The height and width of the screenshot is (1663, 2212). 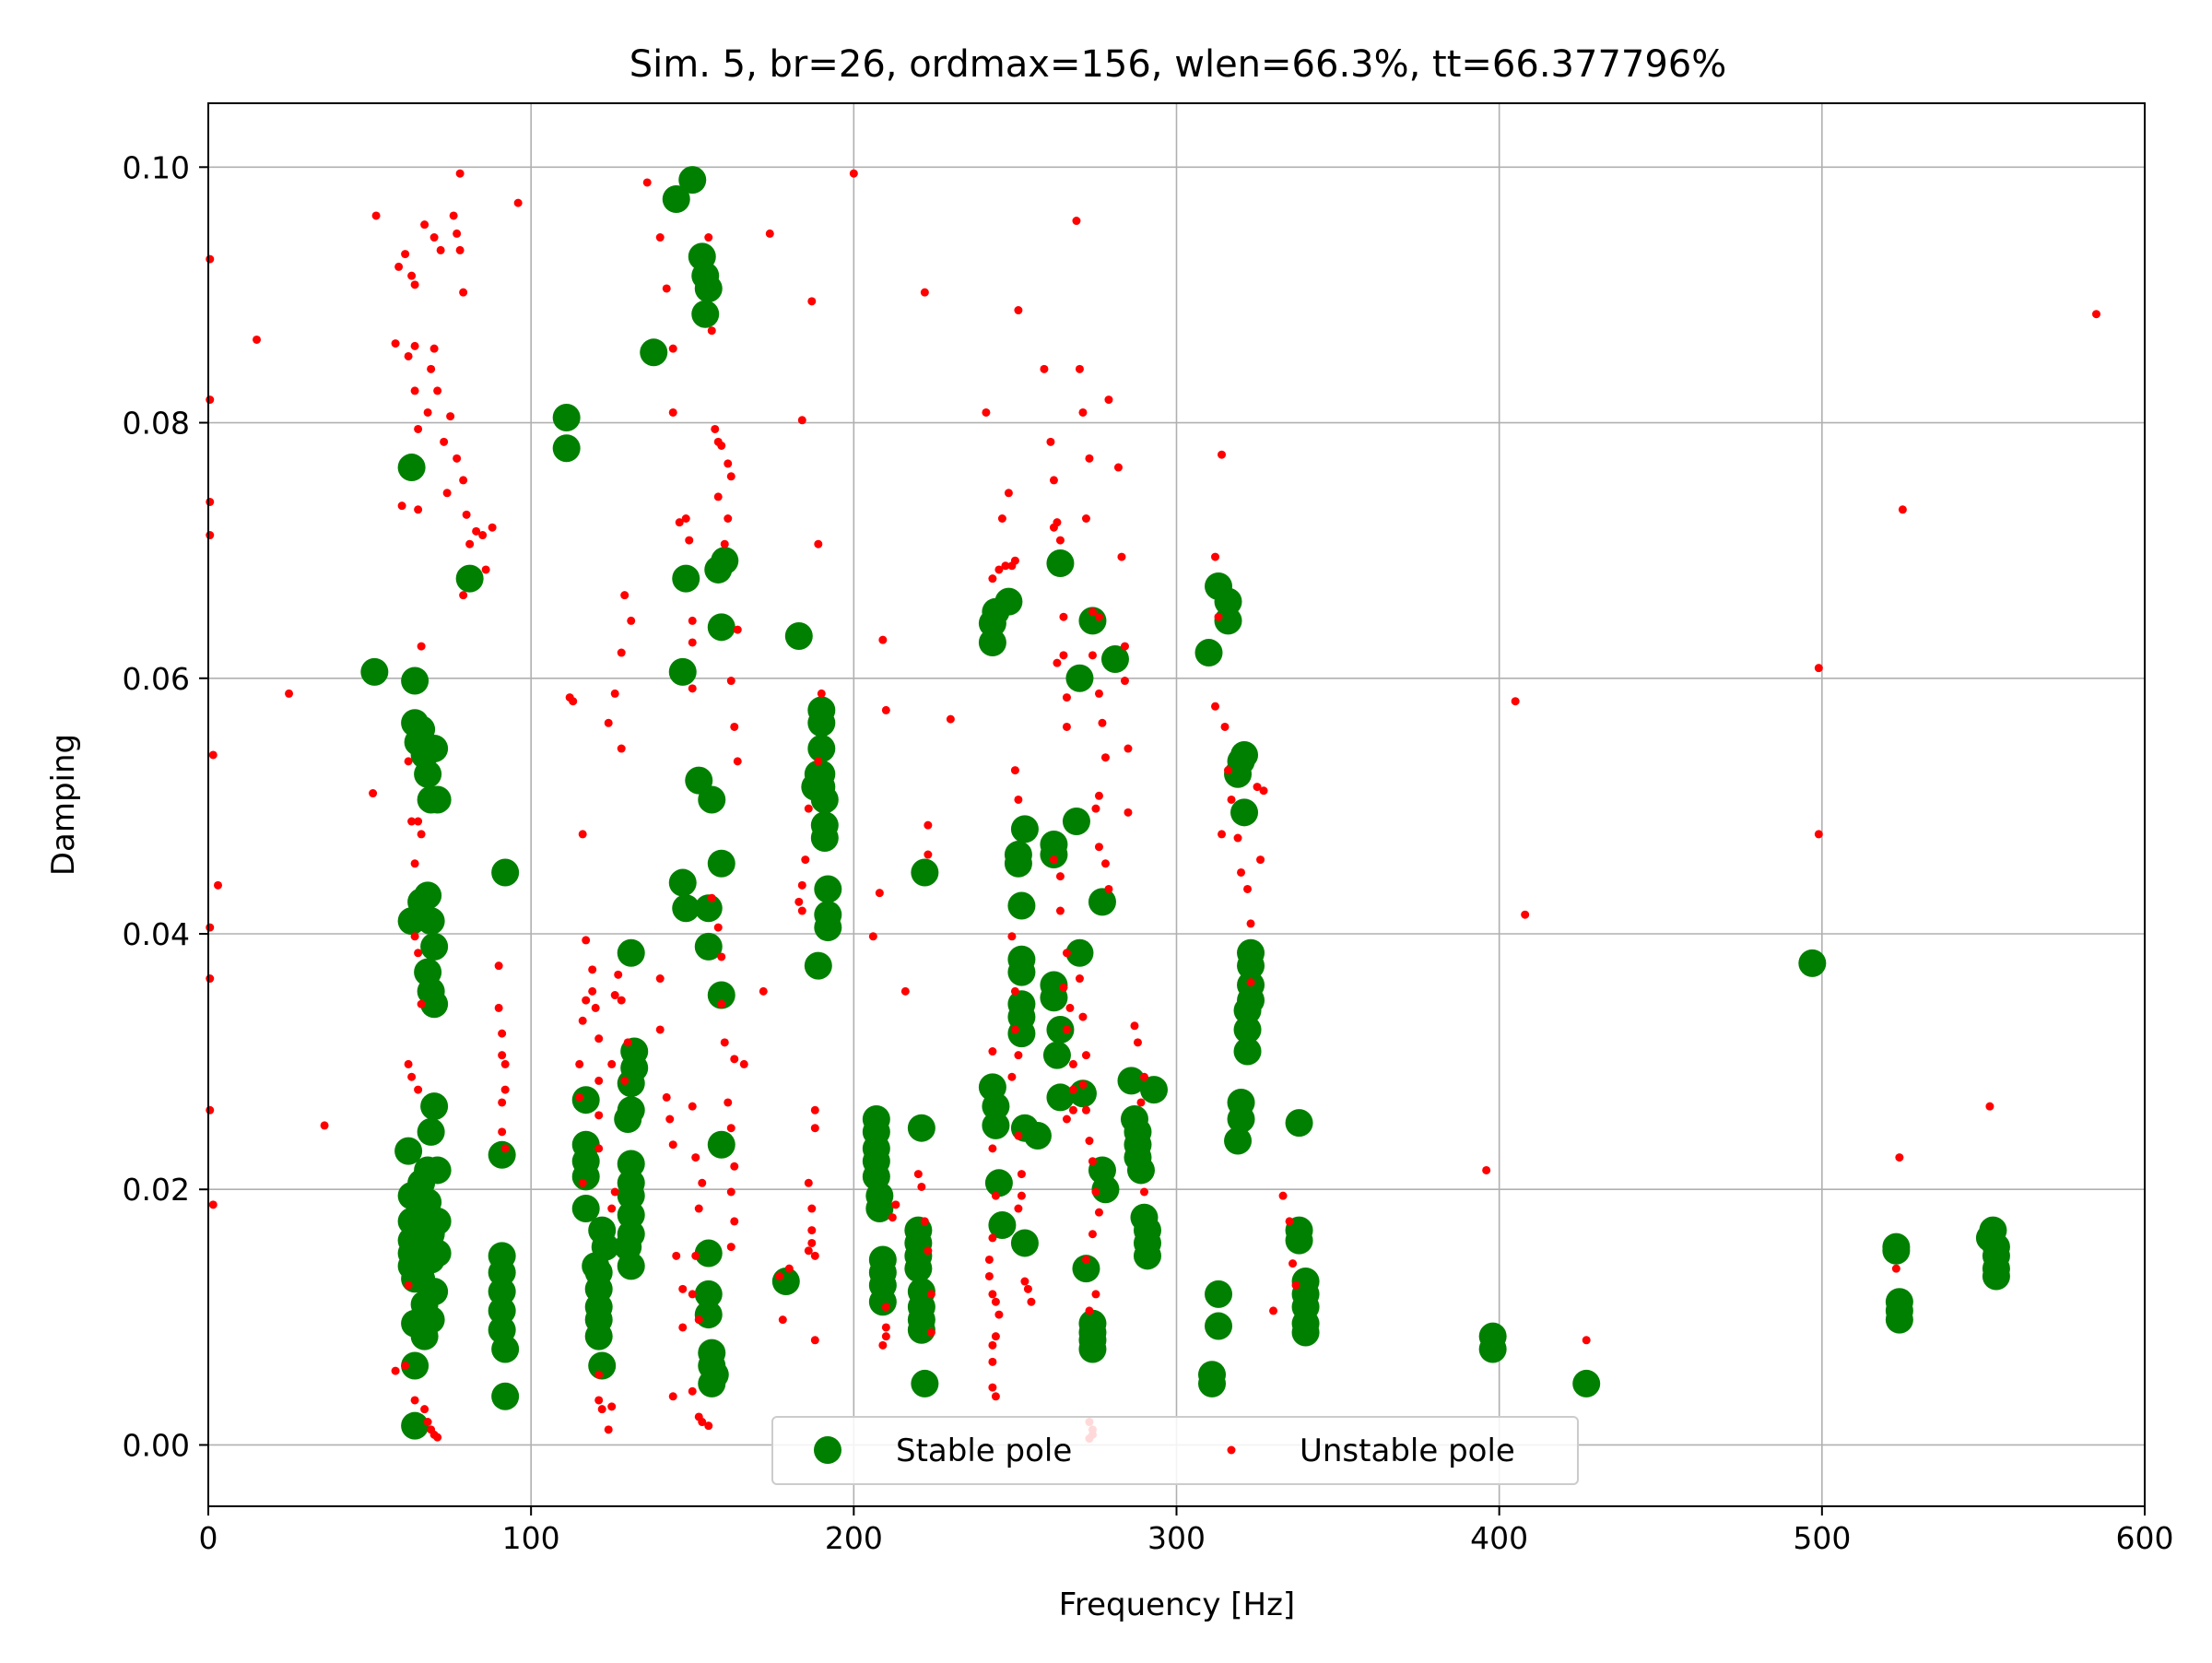 What do you see at coordinates (1499, 1538) in the screenshot?
I see `x-tick-label: 400` at bounding box center [1499, 1538].